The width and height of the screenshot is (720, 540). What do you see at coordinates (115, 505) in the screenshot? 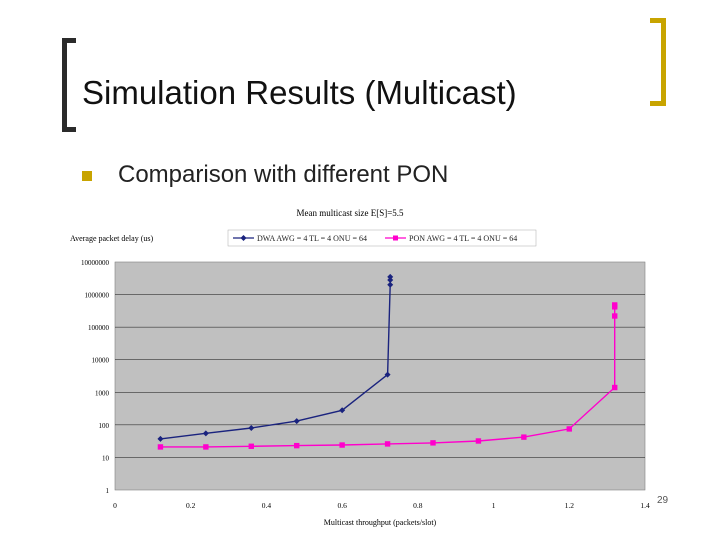
I see `x-tick-label: 0` at bounding box center [115, 505].